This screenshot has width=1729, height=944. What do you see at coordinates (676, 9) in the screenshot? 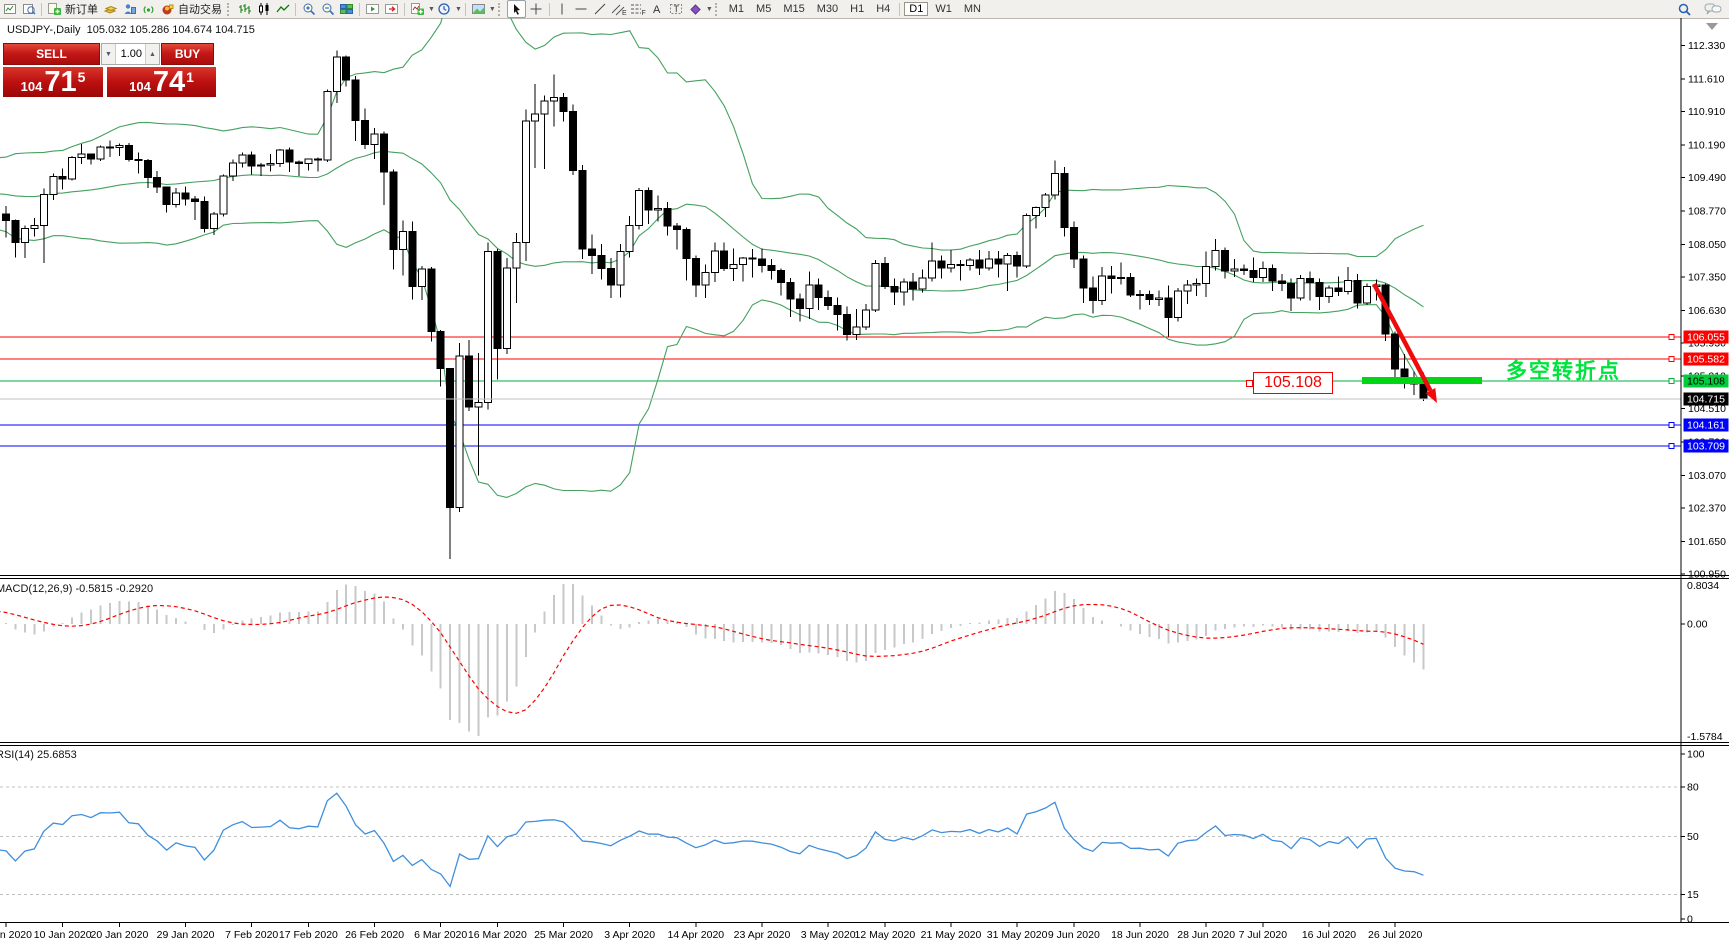
I see `text-label-tool: T` at bounding box center [676, 9].